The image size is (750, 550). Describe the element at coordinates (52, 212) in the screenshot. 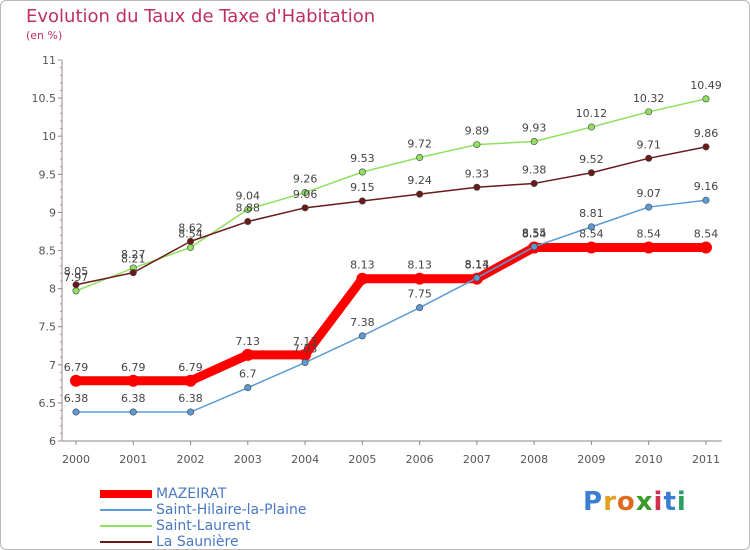

I see `y-tick-label: 9` at that location.